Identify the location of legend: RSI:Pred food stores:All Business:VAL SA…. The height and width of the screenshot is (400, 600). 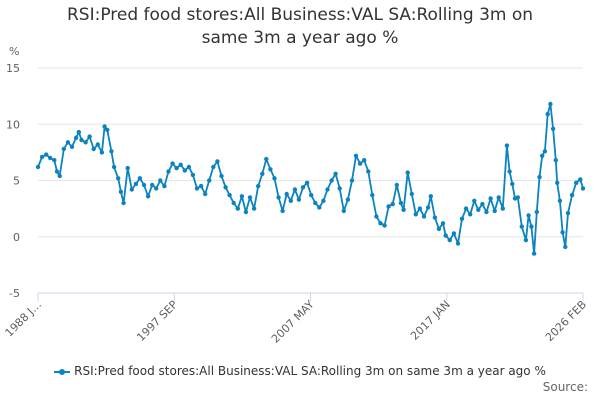
(300, 371).